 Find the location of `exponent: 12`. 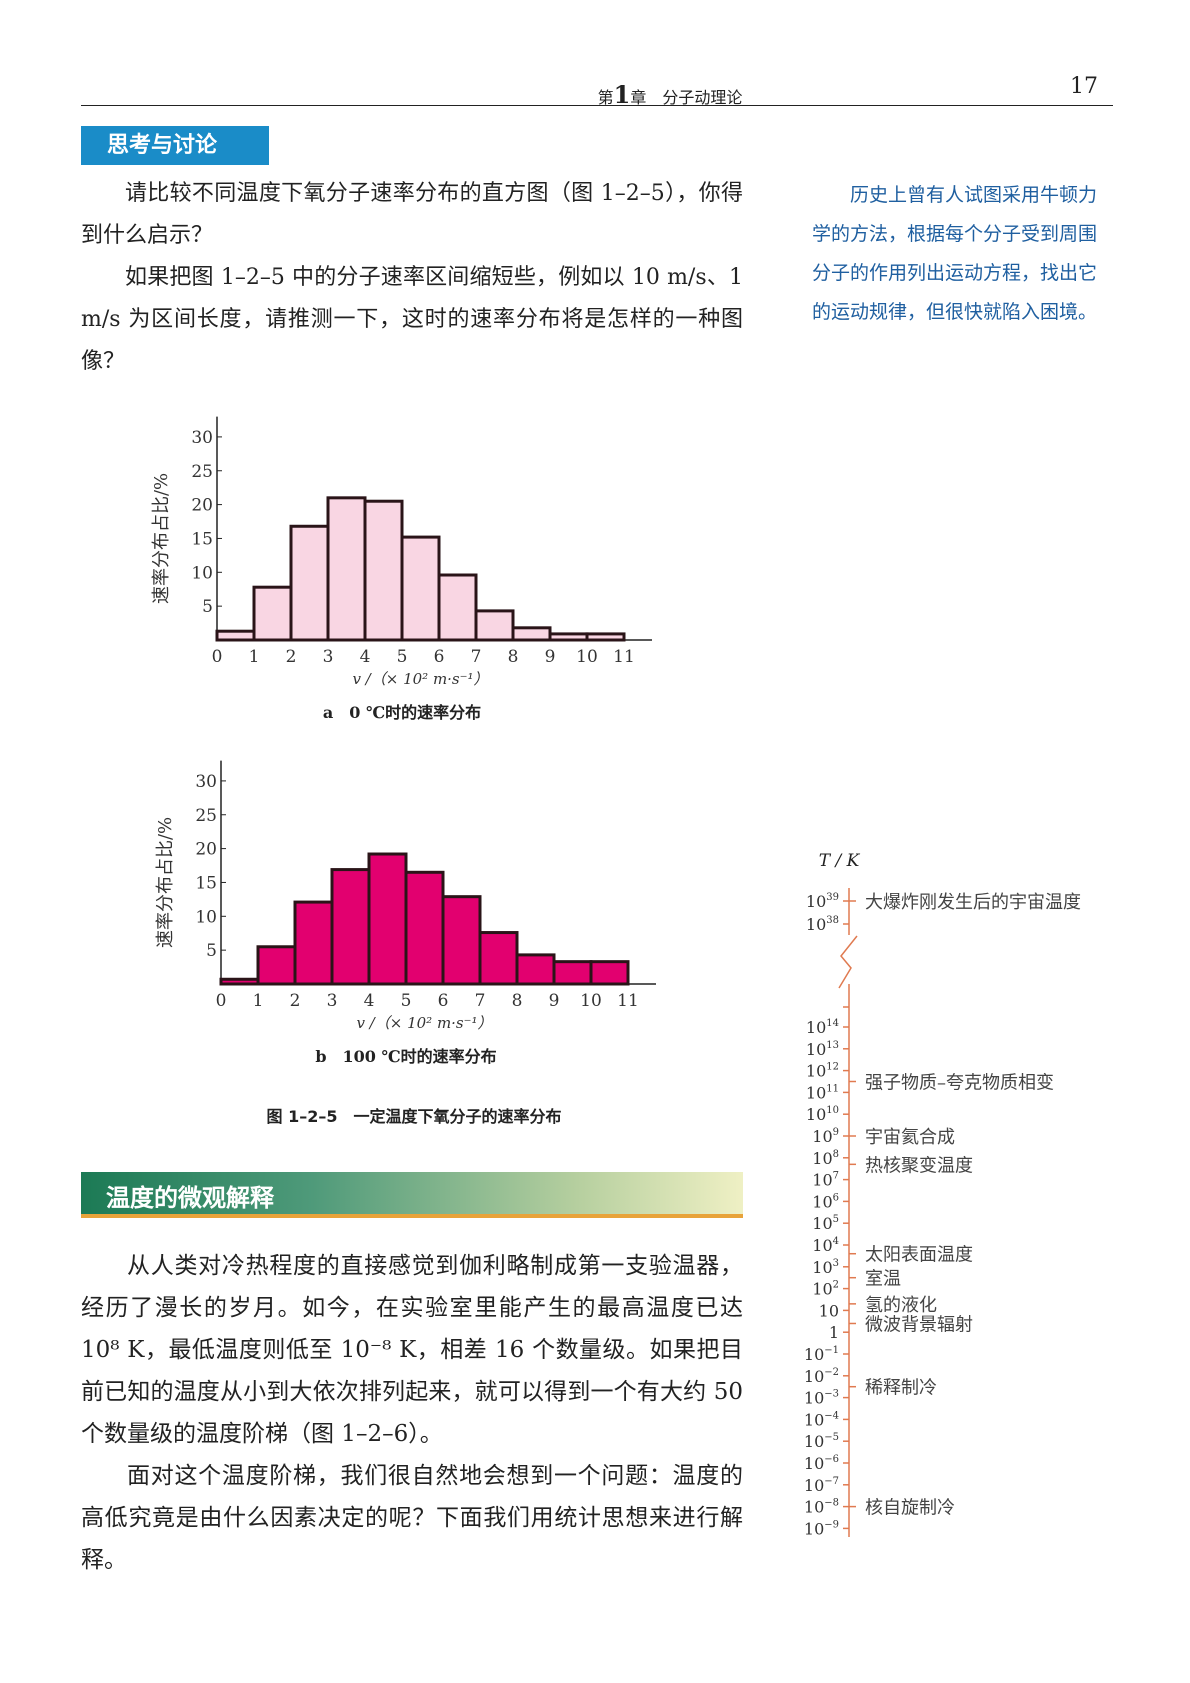

exponent: 12 is located at coordinates (832, 1067).